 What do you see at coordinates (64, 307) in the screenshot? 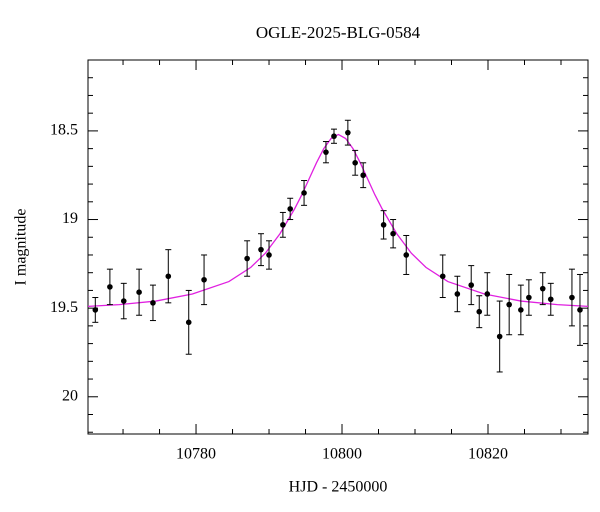
I see `y-tick-label: 19.5` at bounding box center [64, 307].